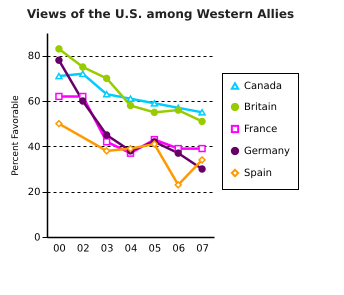 This screenshot has height=295, width=344. Describe the element at coordinates (160, 14) in the screenshot. I see `chart-title: Views of the U.S. among Western Allies` at that location.